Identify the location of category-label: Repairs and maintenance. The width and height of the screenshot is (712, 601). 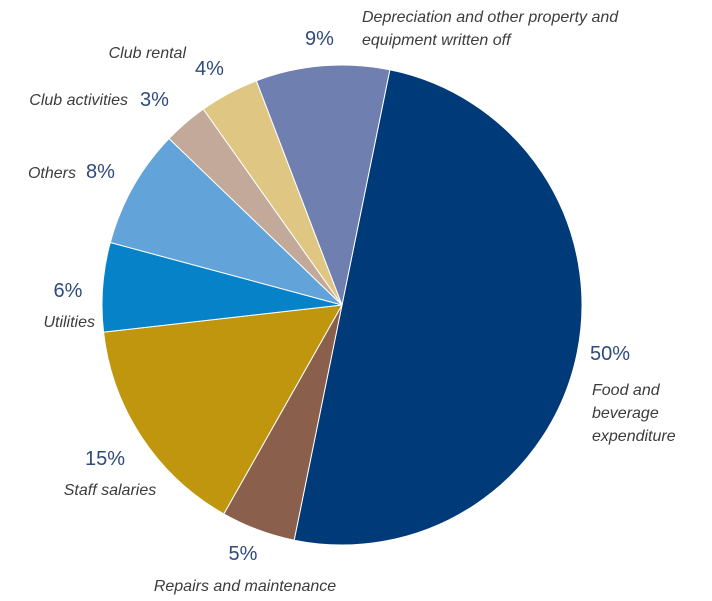
(245, 586).